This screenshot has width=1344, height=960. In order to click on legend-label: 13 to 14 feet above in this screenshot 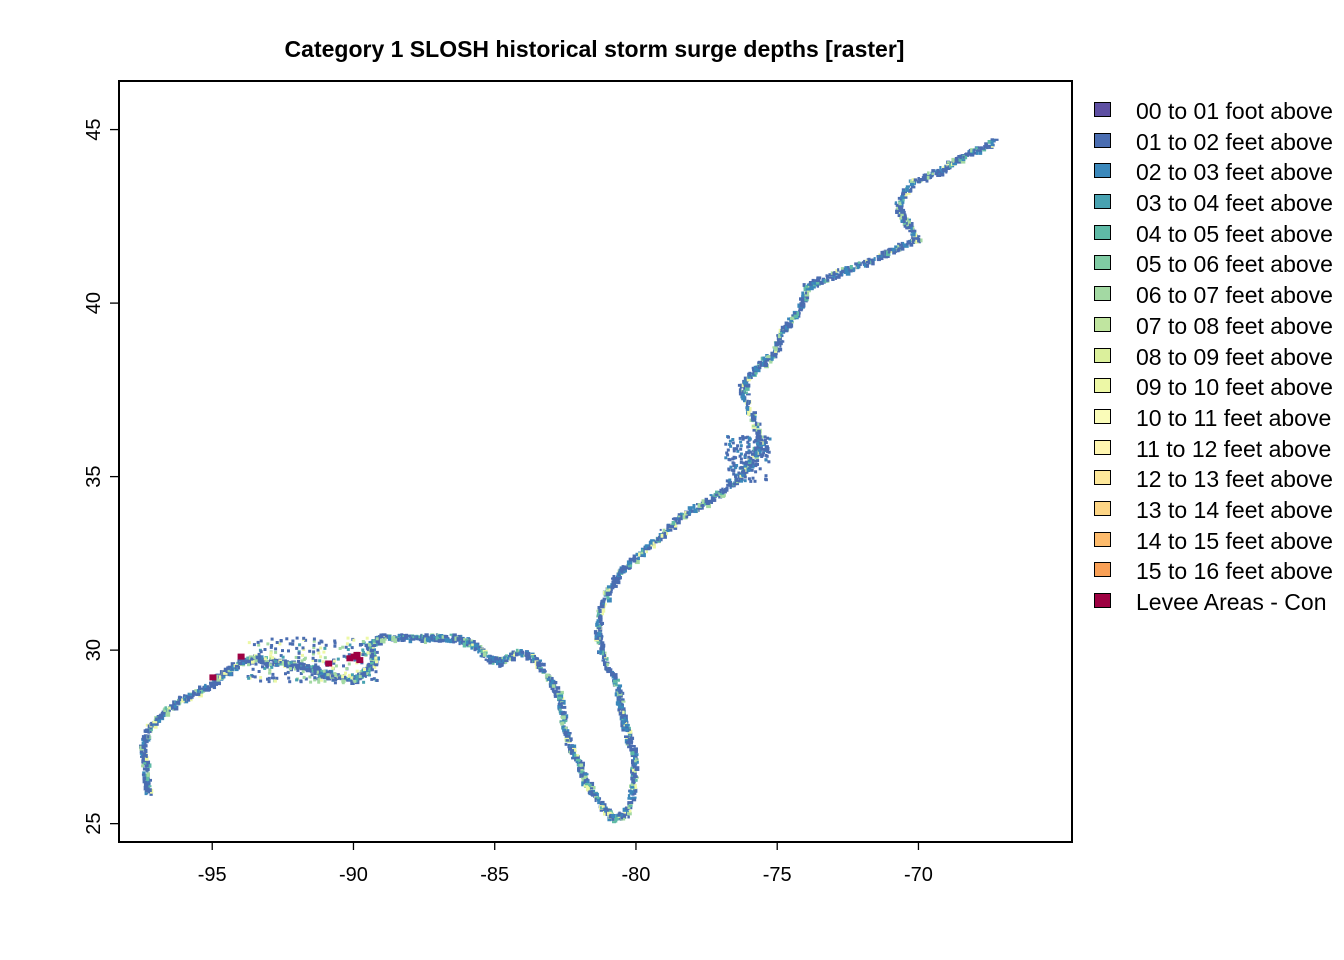, I will do `click(1234, 509)`.